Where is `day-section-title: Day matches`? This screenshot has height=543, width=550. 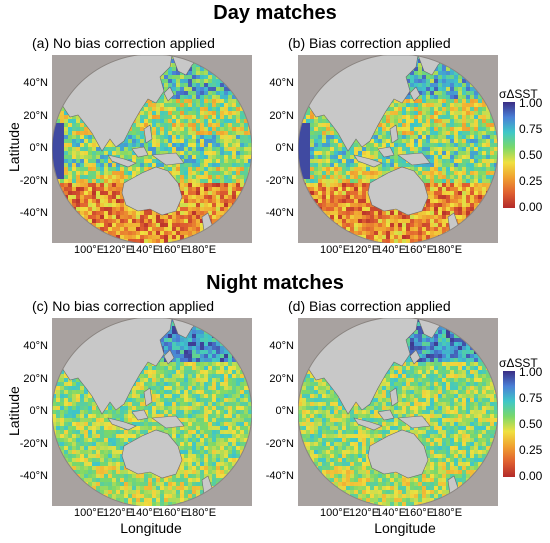
day-section-title: Day matches is located at coordinates (275, 13).